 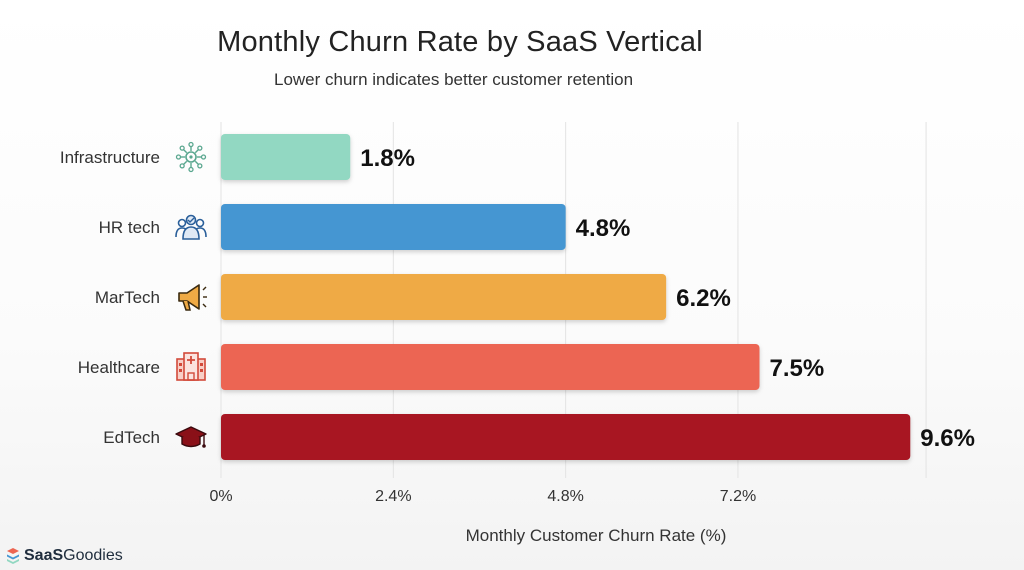 I want to click on category-label: Healthcare, so click(x=119, y=367).